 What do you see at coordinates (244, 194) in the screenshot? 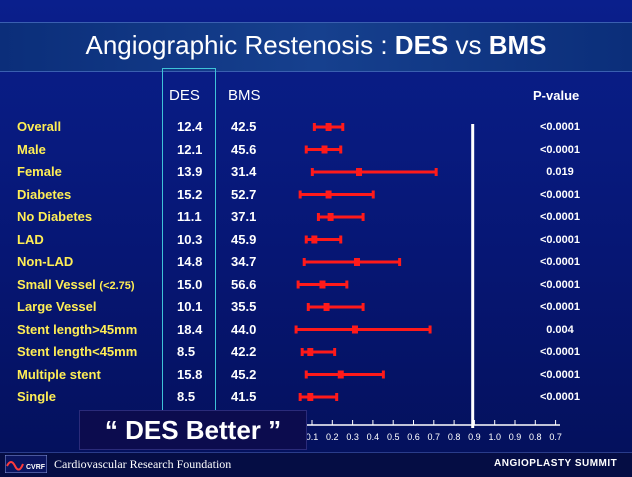
I see `bms-value: 52.7` at bounding box center [244, 194].